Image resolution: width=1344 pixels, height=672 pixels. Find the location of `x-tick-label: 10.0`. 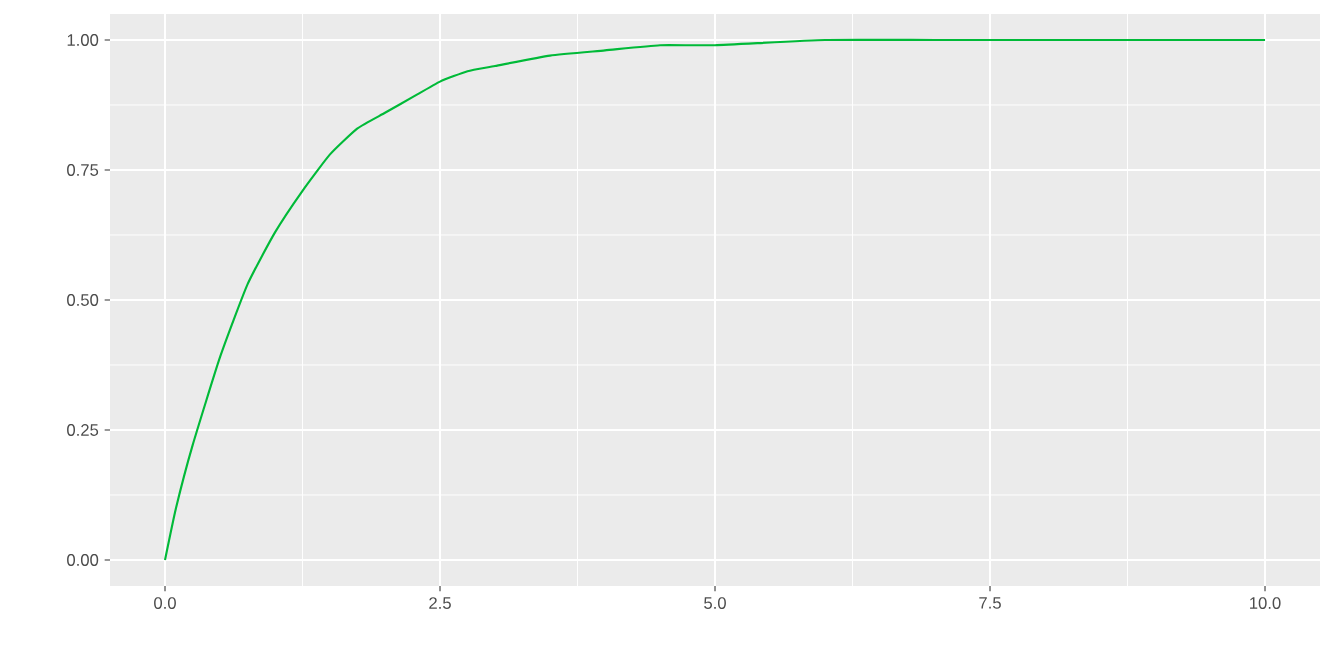

x-tick-label: 10.0 is located at coordinates (1265, 603).